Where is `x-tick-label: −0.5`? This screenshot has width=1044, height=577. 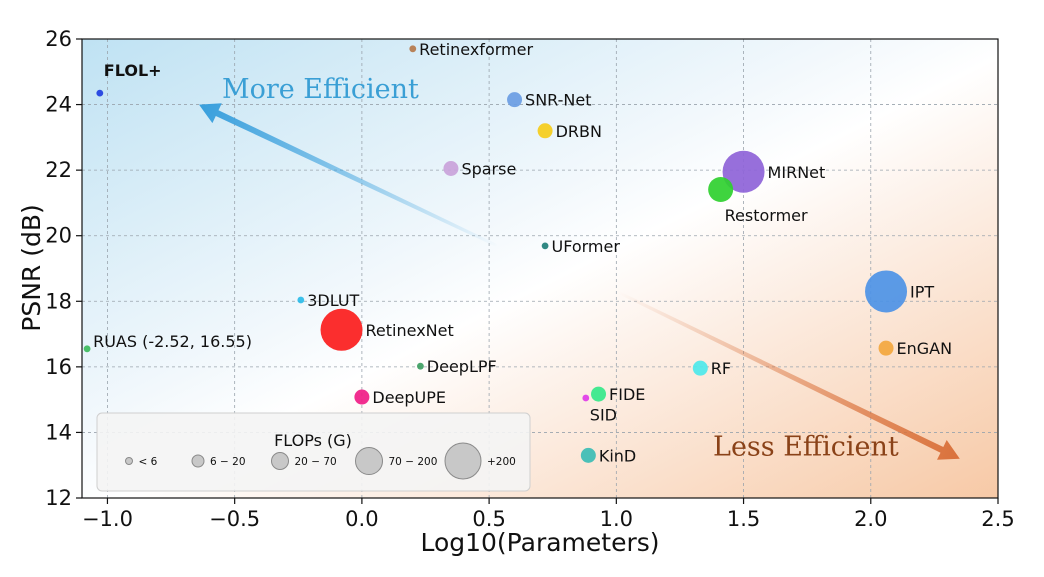 x-tick-label: −0.5 is located at coordinates (234, 519).